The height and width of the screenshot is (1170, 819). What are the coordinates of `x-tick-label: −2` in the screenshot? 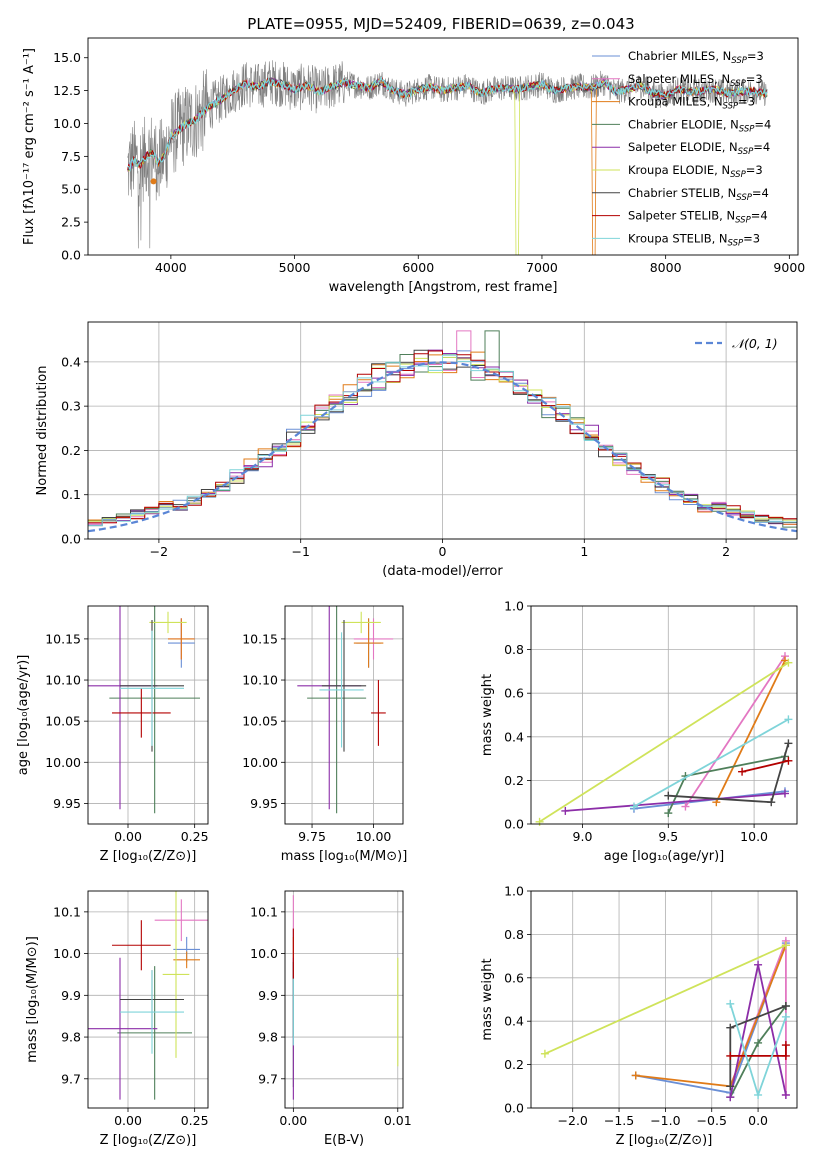 It's located at (159, 551).